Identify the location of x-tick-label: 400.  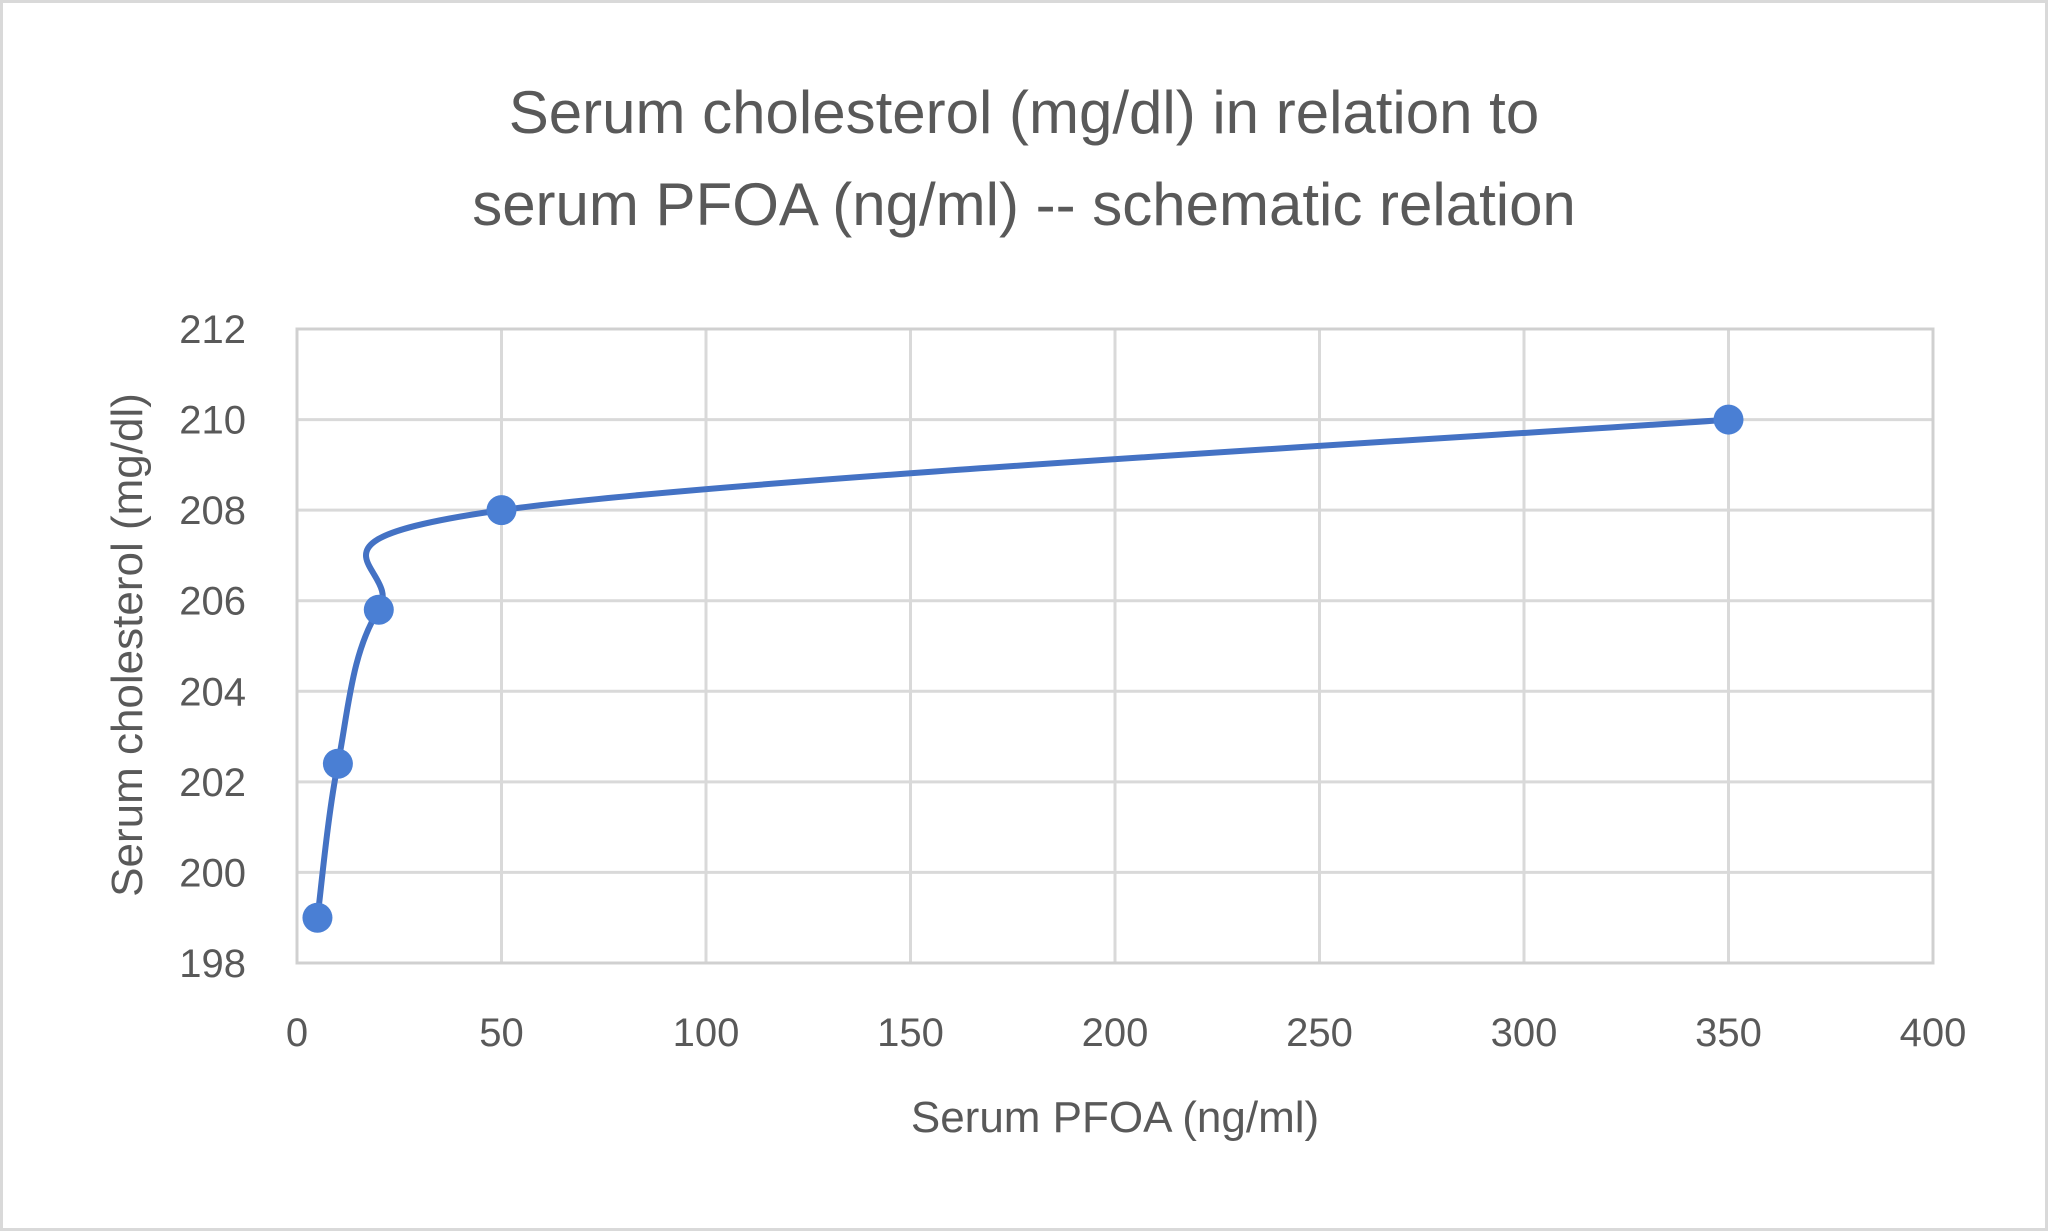
(1933, 1033).